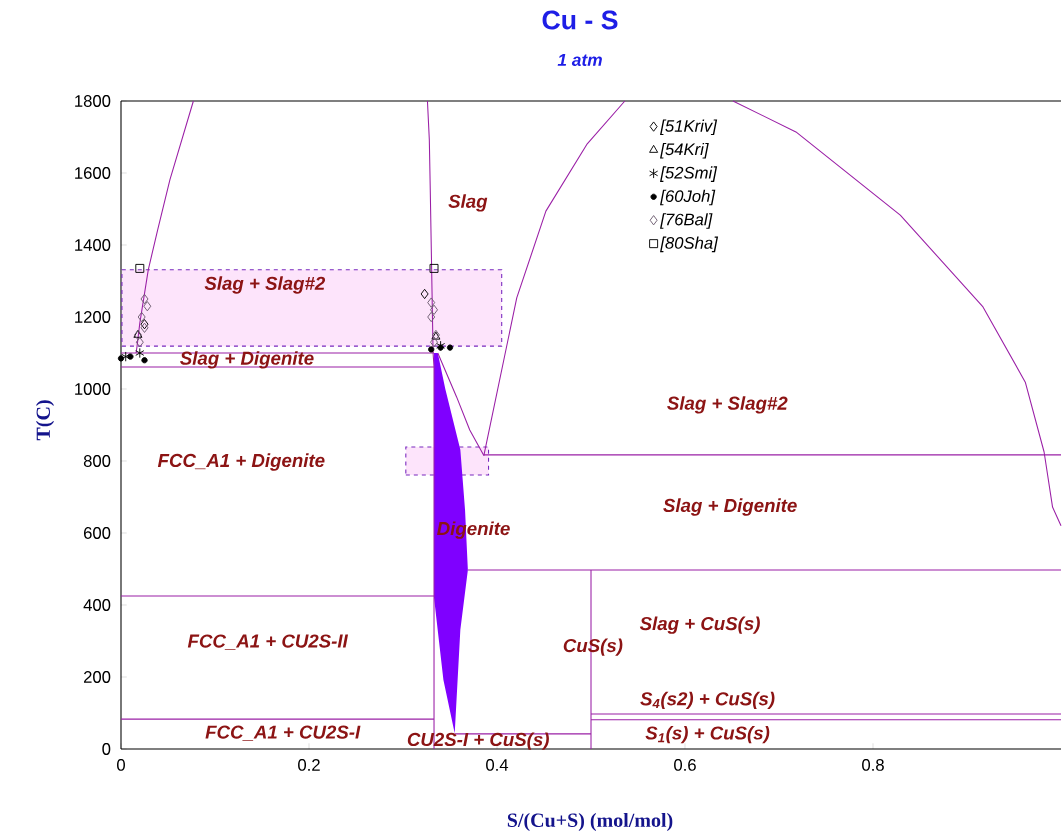 The image size is (1063, 836). I want to click on annotation: S$_{1}$(s) + CuS(s), so click(707, 734).